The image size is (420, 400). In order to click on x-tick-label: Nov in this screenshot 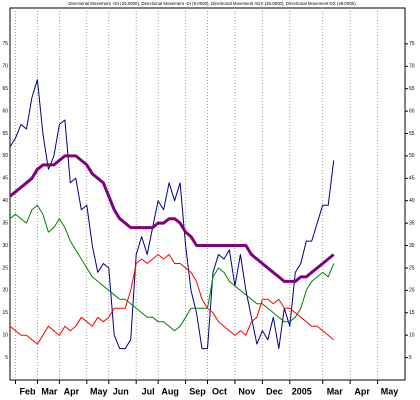, I will do `click(246, 391)`.